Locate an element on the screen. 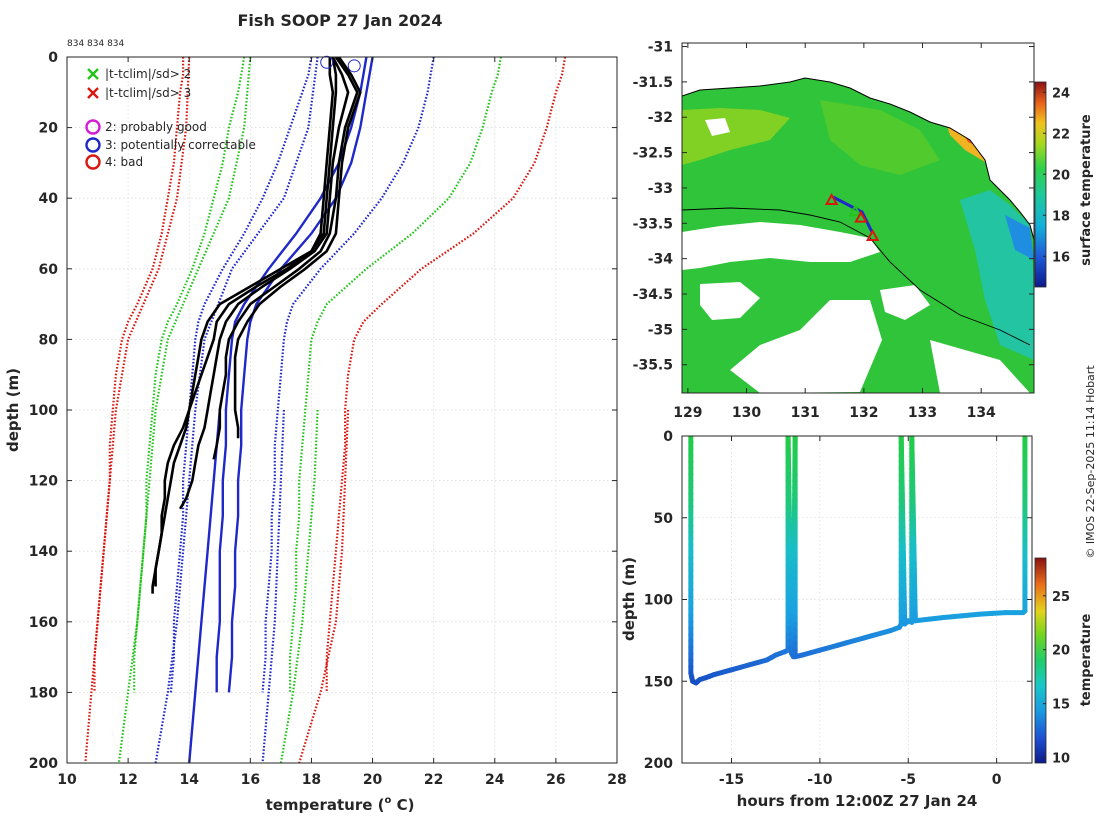 This screenshot has width=1100, height=820. track-markers is located at coordinates (852, 217).